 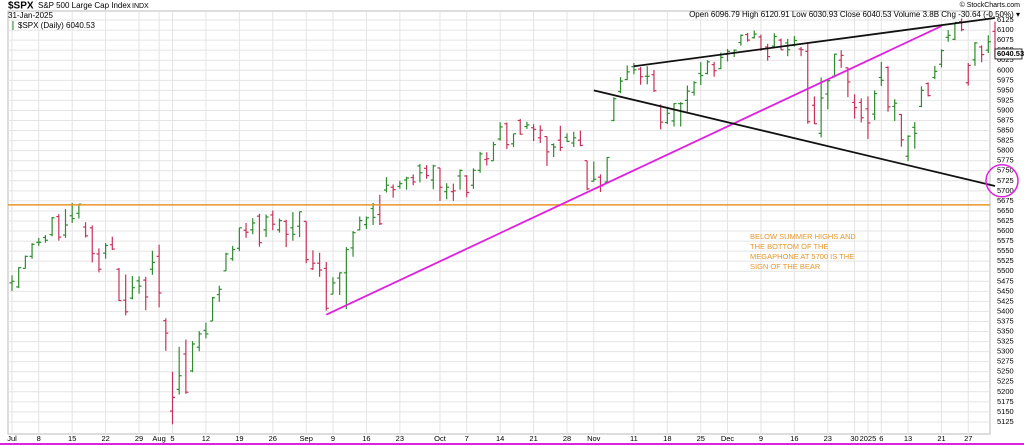 I want to click on y-tick-label: 5375, so click(x=1005, y=320).